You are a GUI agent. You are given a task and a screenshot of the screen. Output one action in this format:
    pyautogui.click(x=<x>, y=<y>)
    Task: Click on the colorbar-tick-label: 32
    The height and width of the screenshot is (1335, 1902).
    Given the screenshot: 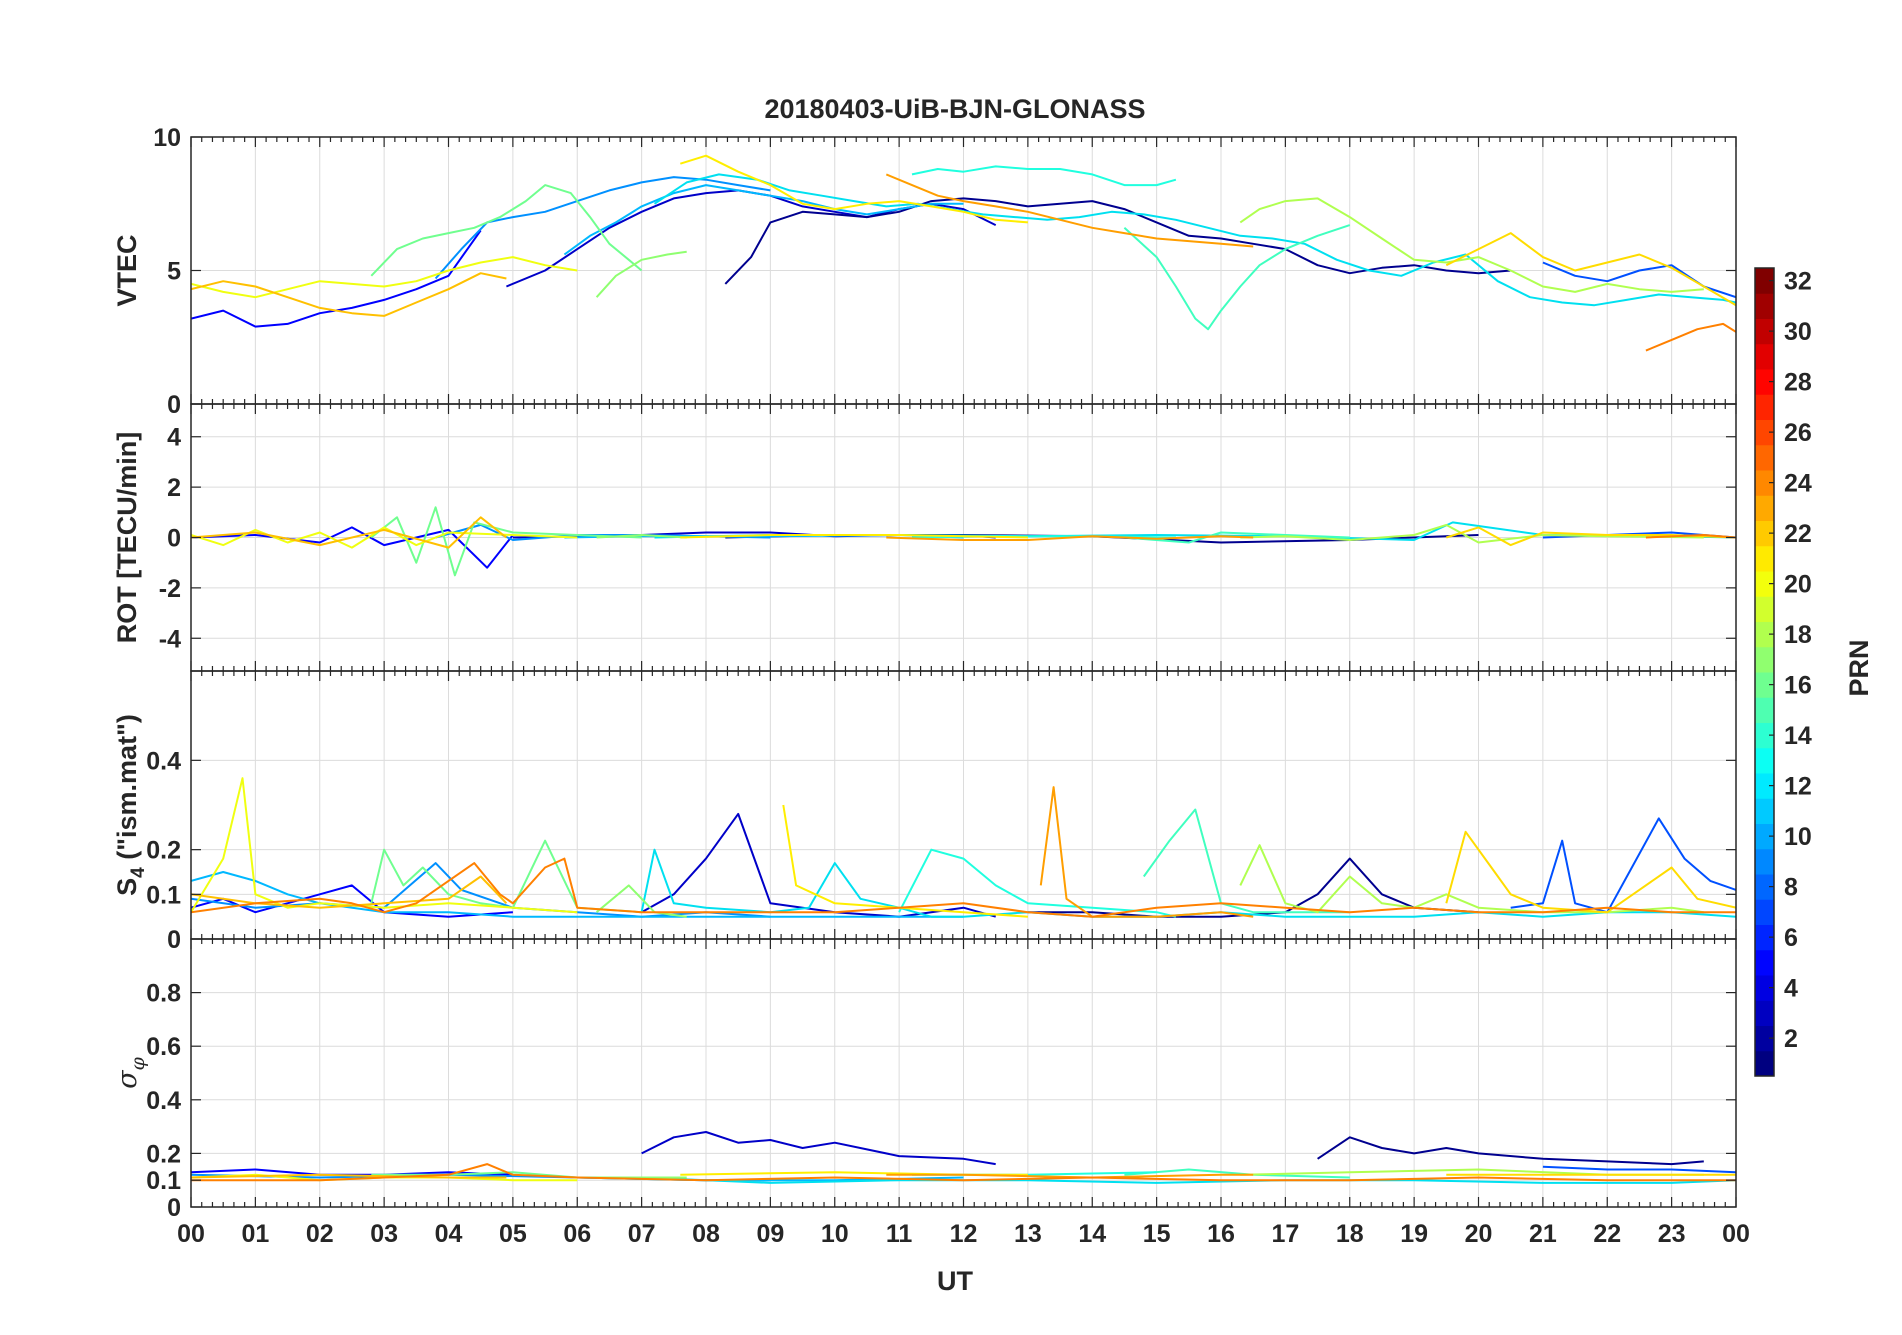 What is the action you would take?
    pyautogui.click(x=1798, y=282)
    